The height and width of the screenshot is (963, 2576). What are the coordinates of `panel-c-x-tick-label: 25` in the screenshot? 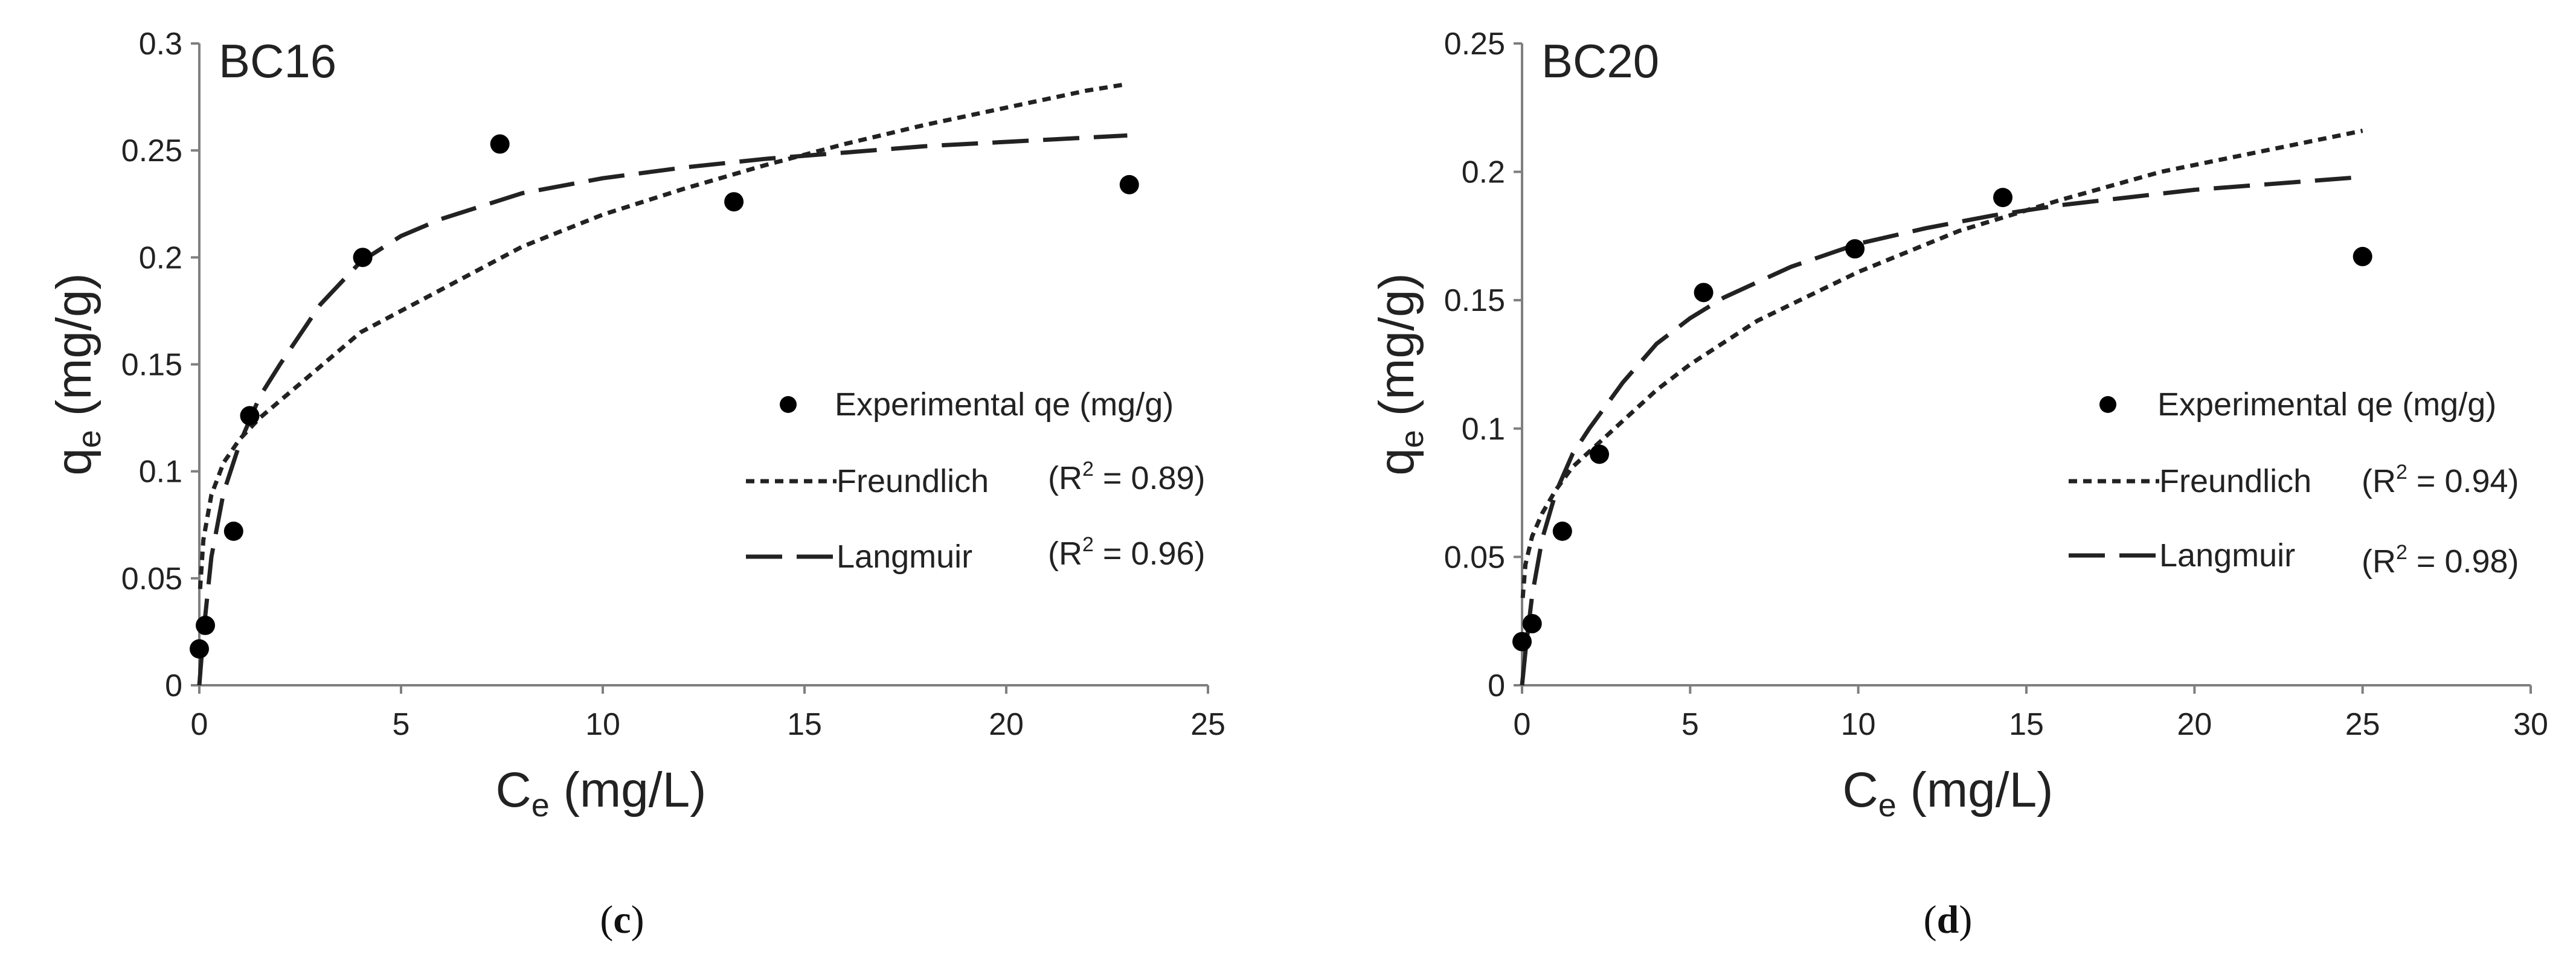 It's located at (1207, 724).